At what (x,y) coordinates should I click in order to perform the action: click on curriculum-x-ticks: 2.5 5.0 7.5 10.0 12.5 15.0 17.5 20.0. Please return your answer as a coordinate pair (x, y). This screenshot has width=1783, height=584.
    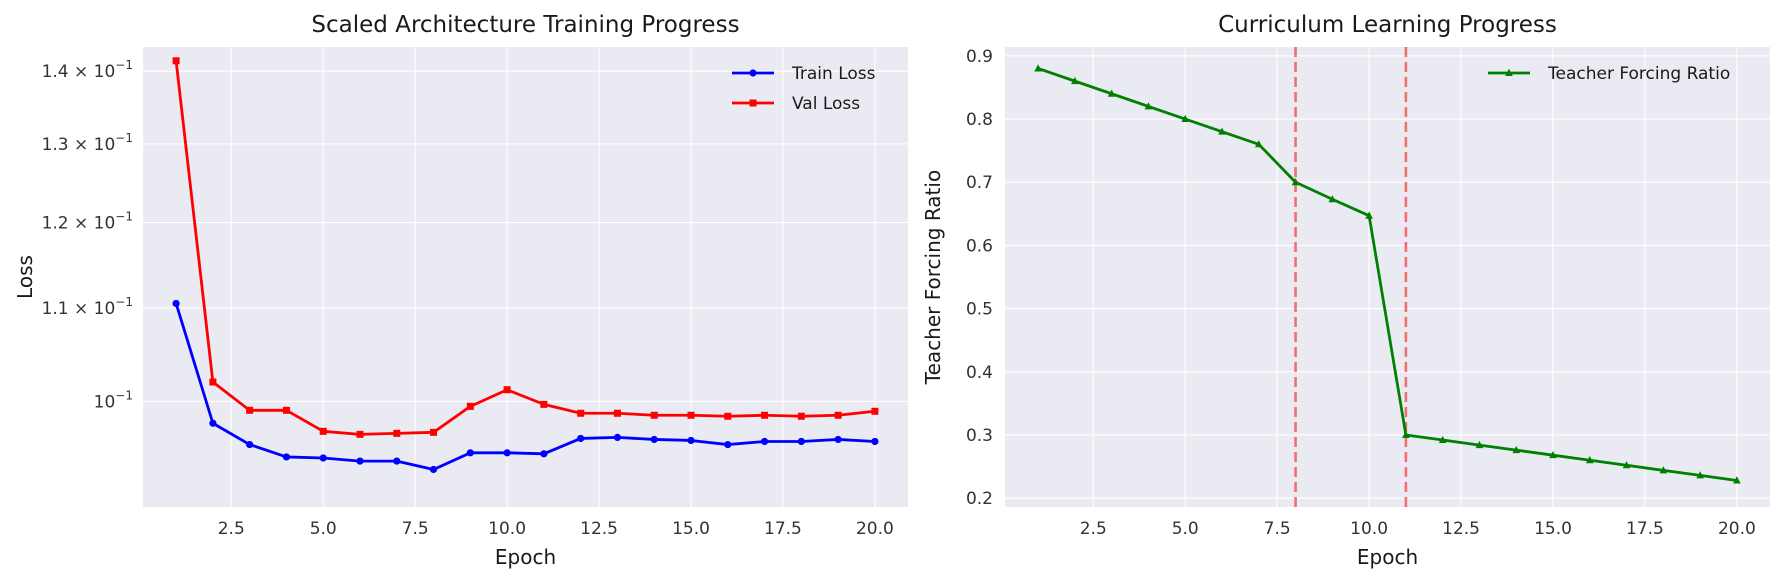
    Looking at the image, I should click on (1418, 529).